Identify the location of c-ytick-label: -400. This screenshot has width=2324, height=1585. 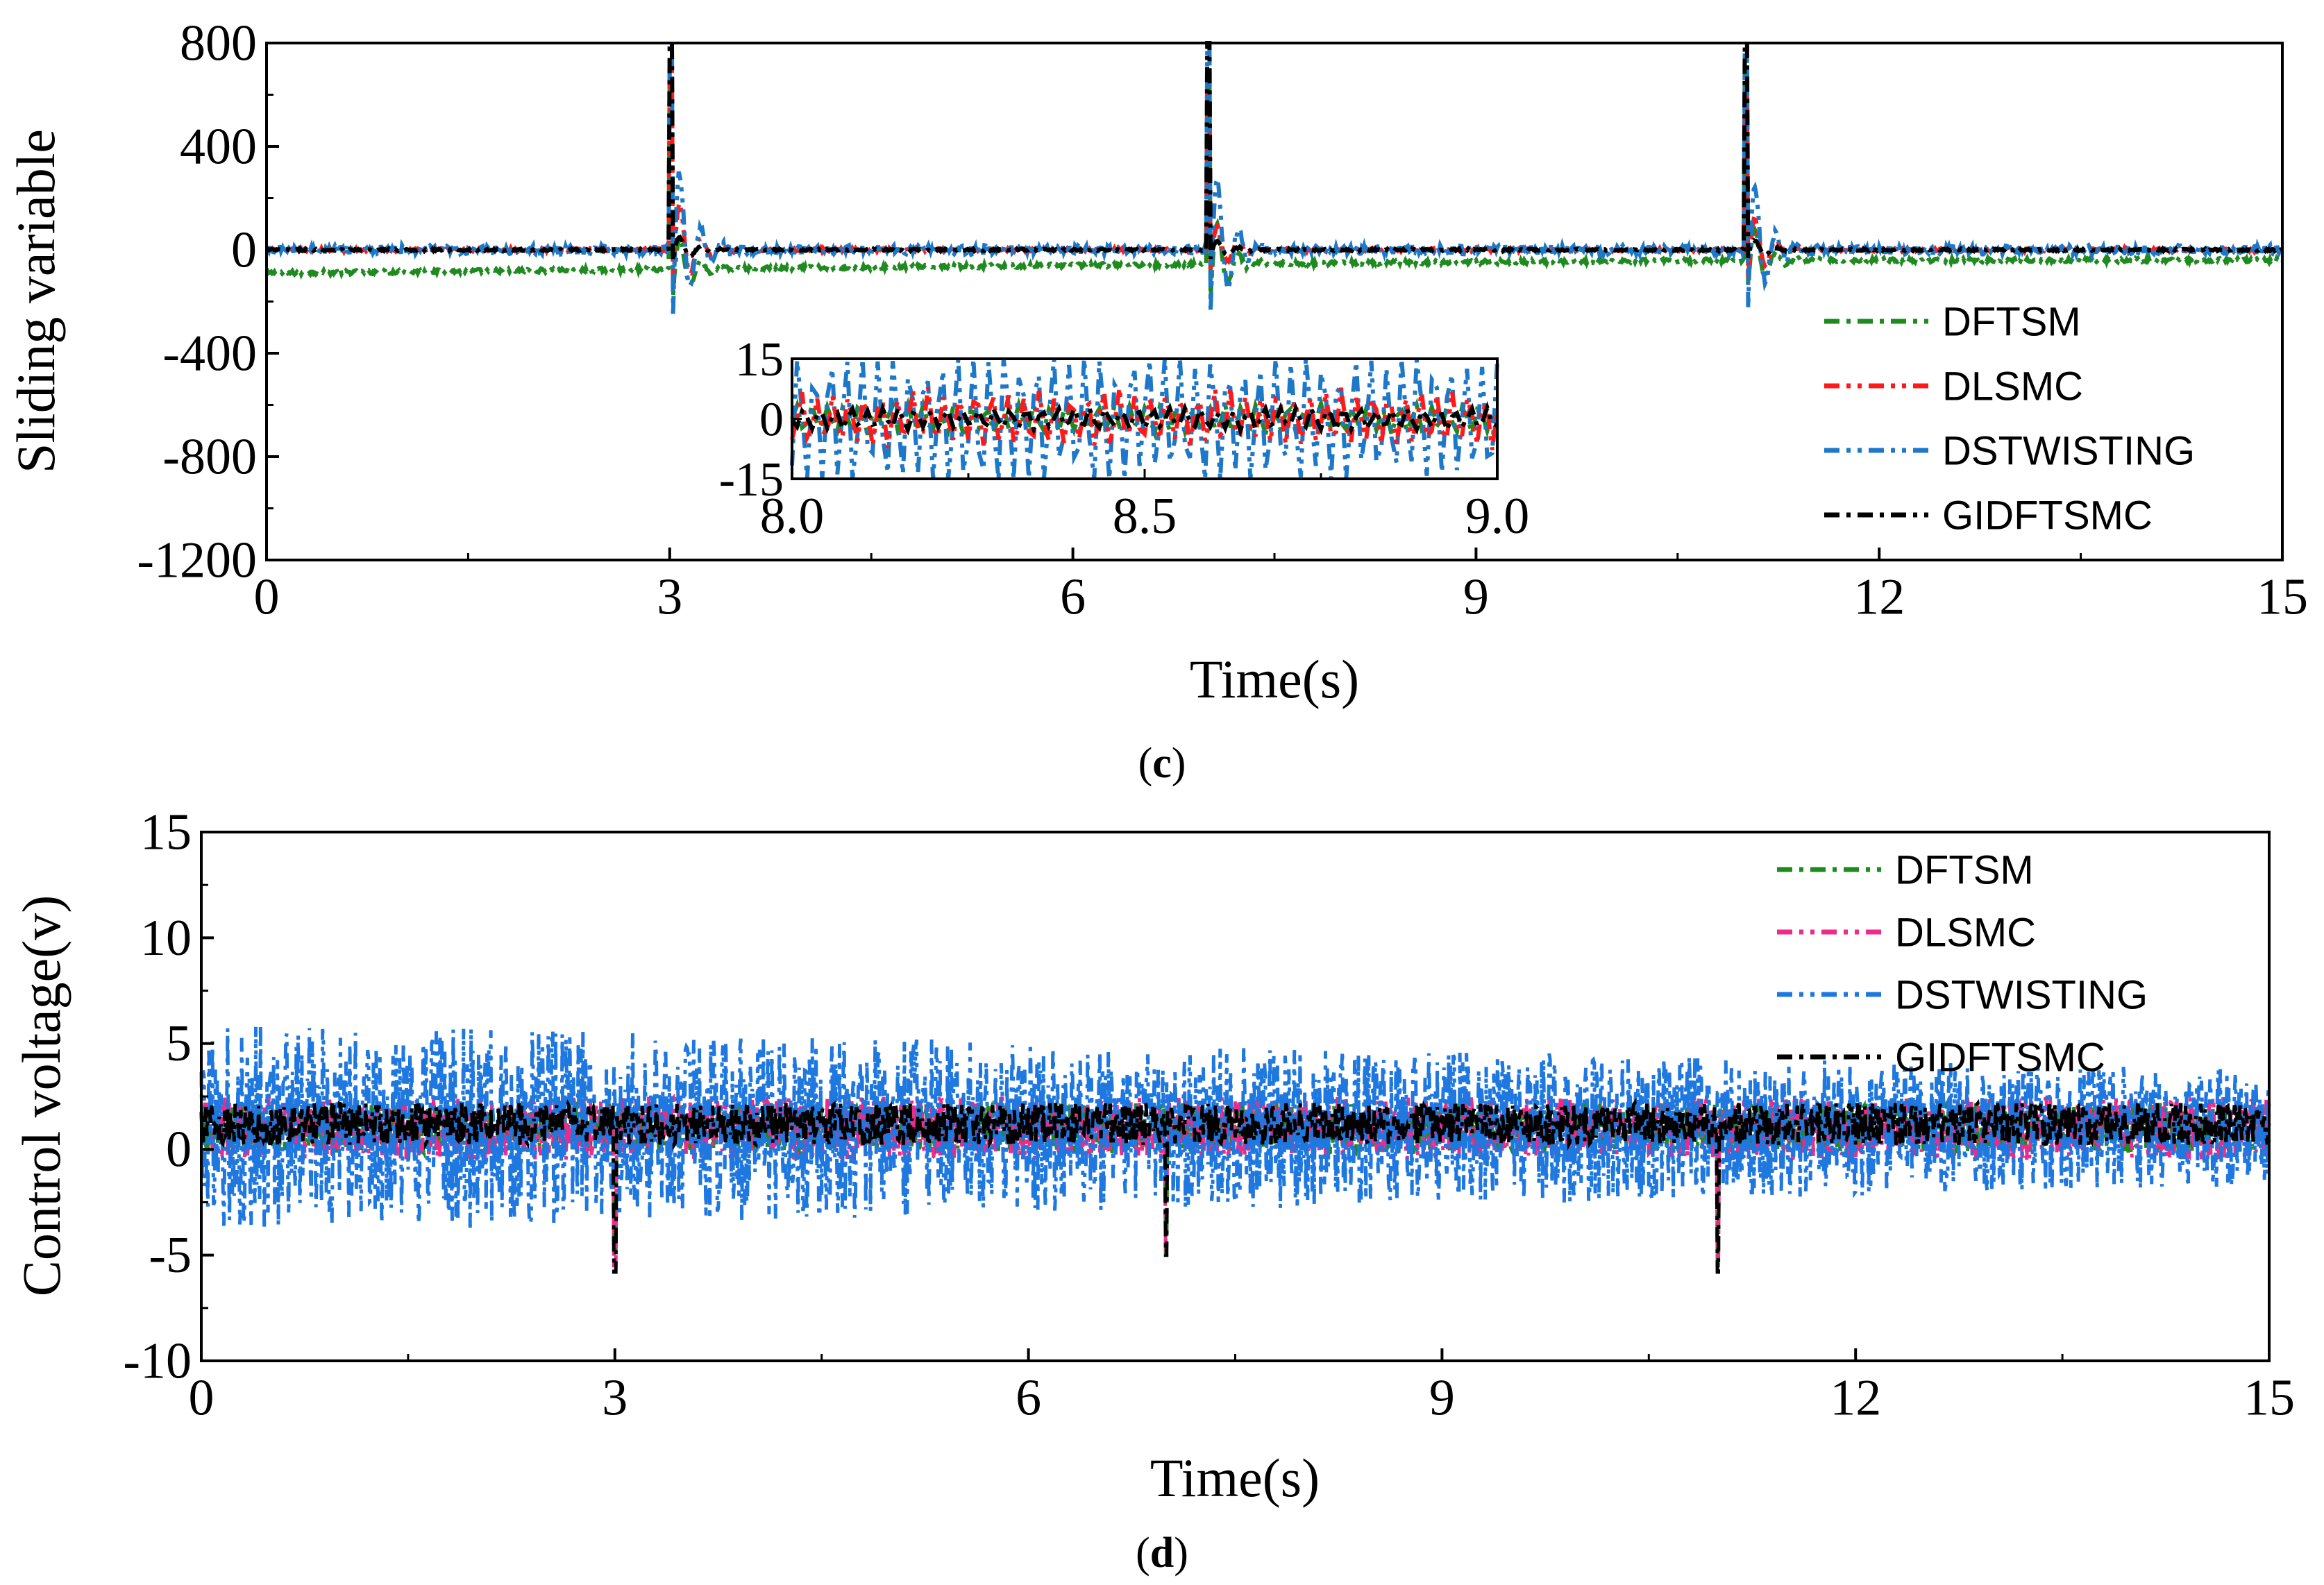
(209, 353).